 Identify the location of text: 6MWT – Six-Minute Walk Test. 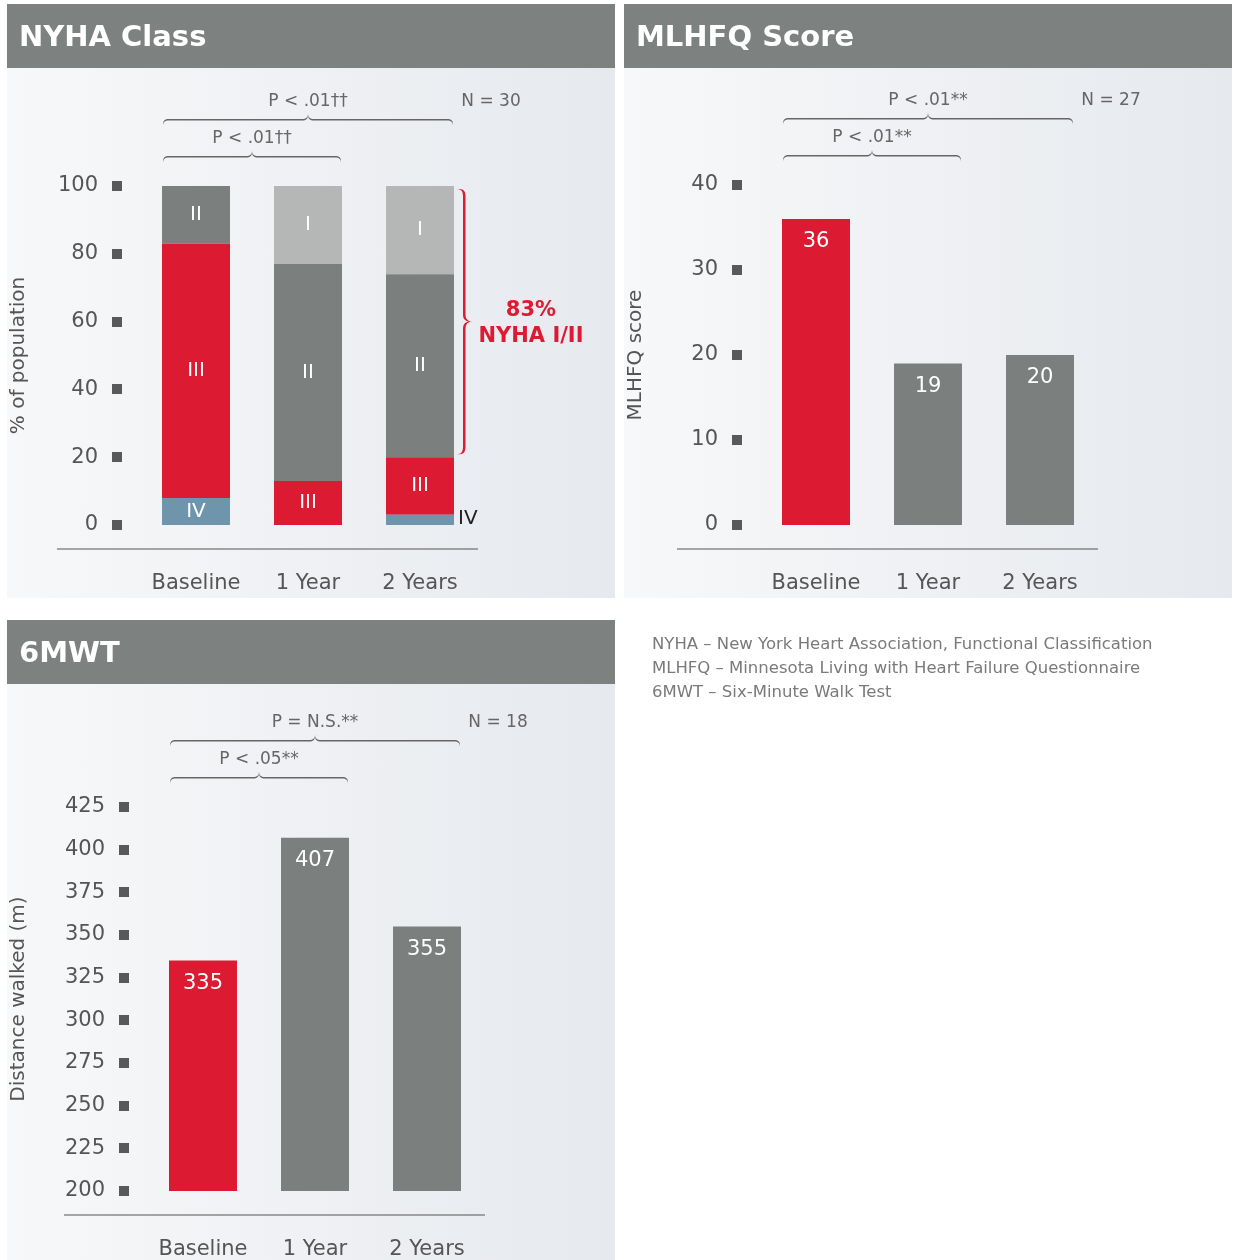
(772, 692).